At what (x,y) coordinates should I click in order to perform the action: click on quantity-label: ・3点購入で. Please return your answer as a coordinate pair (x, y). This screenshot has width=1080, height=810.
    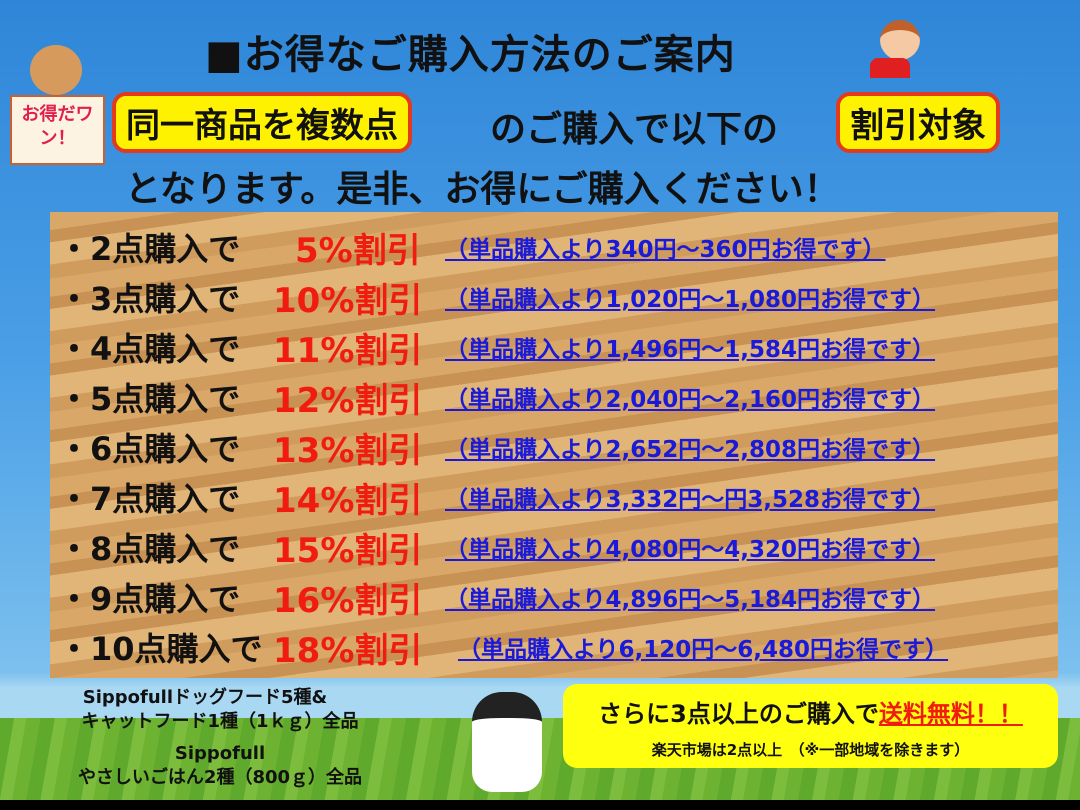
    Looking at the image, I should click on (149, 299).